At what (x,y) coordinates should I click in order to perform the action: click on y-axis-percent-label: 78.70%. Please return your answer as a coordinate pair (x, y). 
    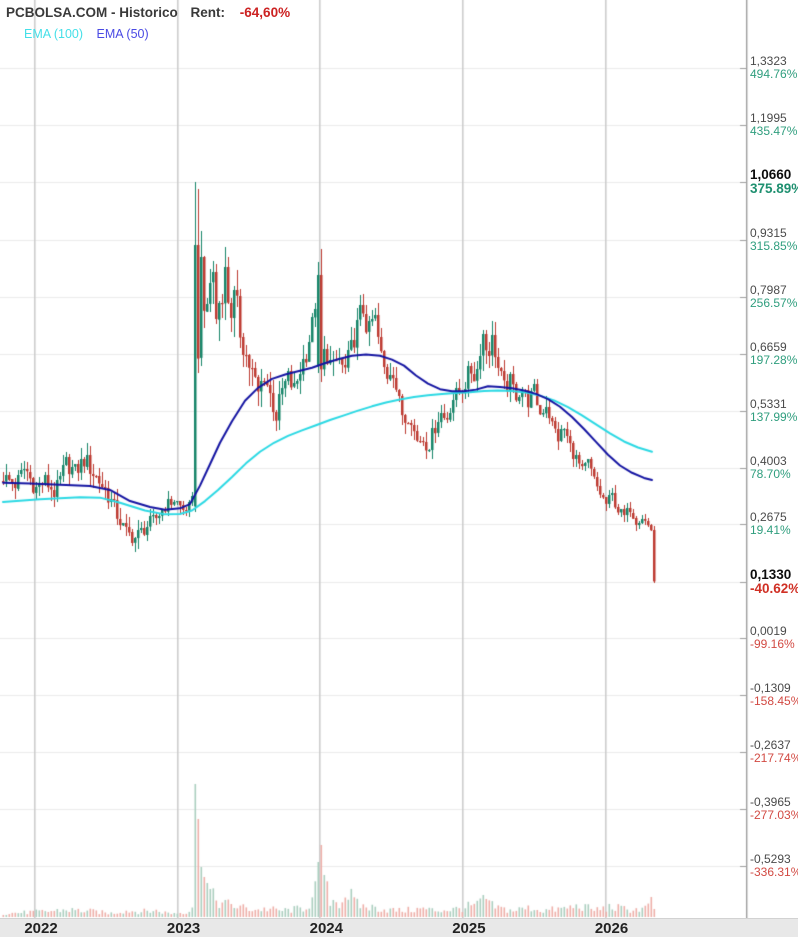
    Looking at the image, I should click on (770, 473).